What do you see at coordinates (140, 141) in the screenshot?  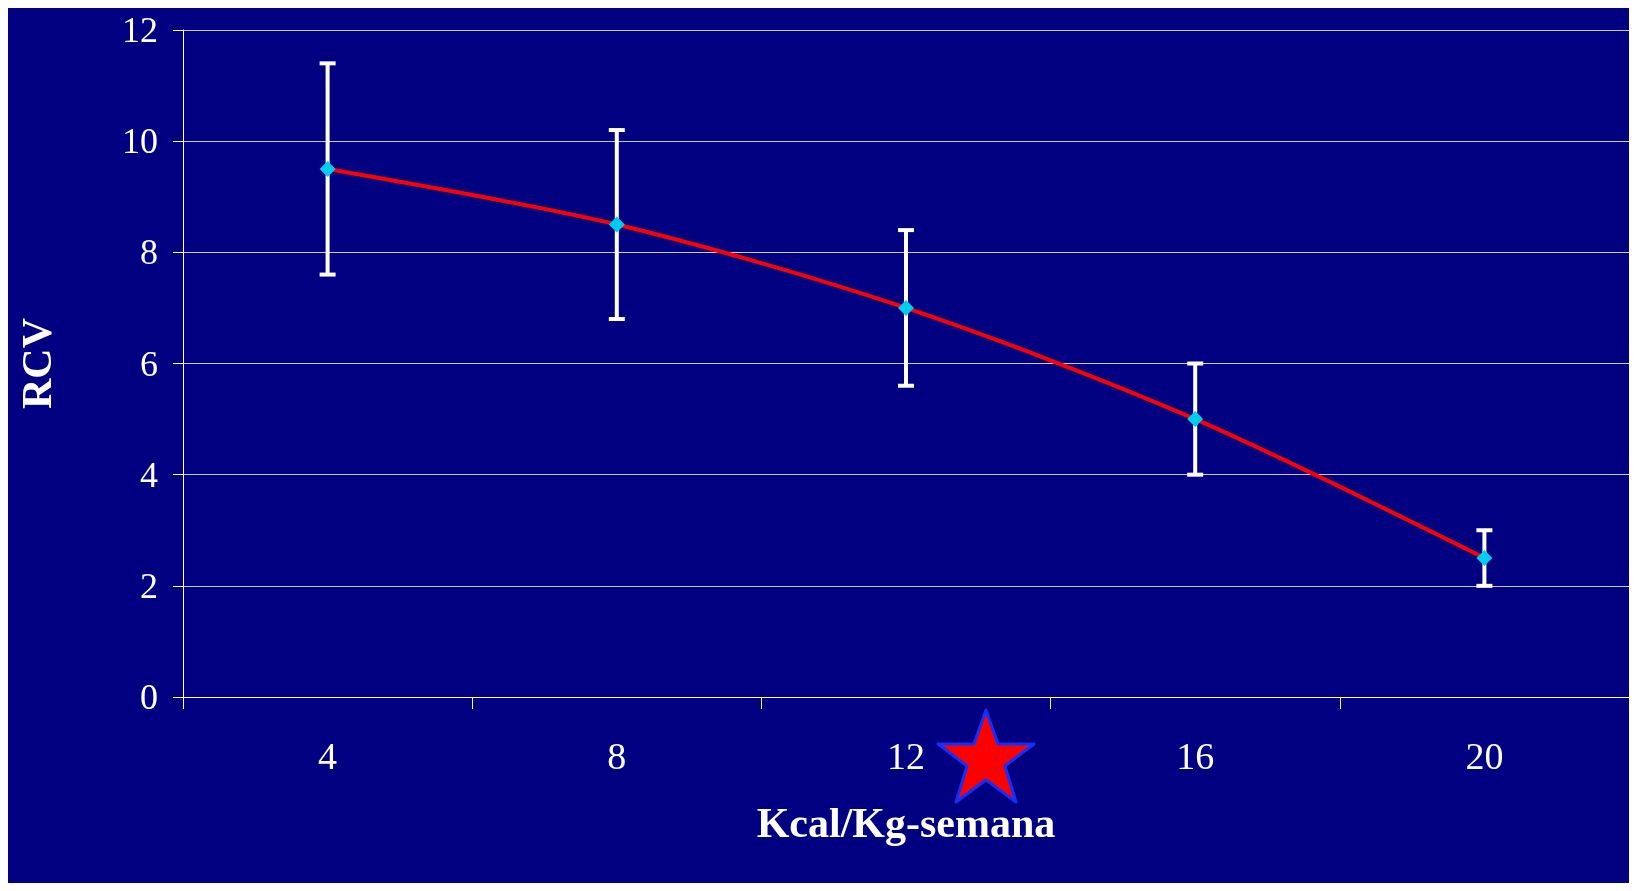 I see `y-tick-label: 10` at bounding box center [140, 141].